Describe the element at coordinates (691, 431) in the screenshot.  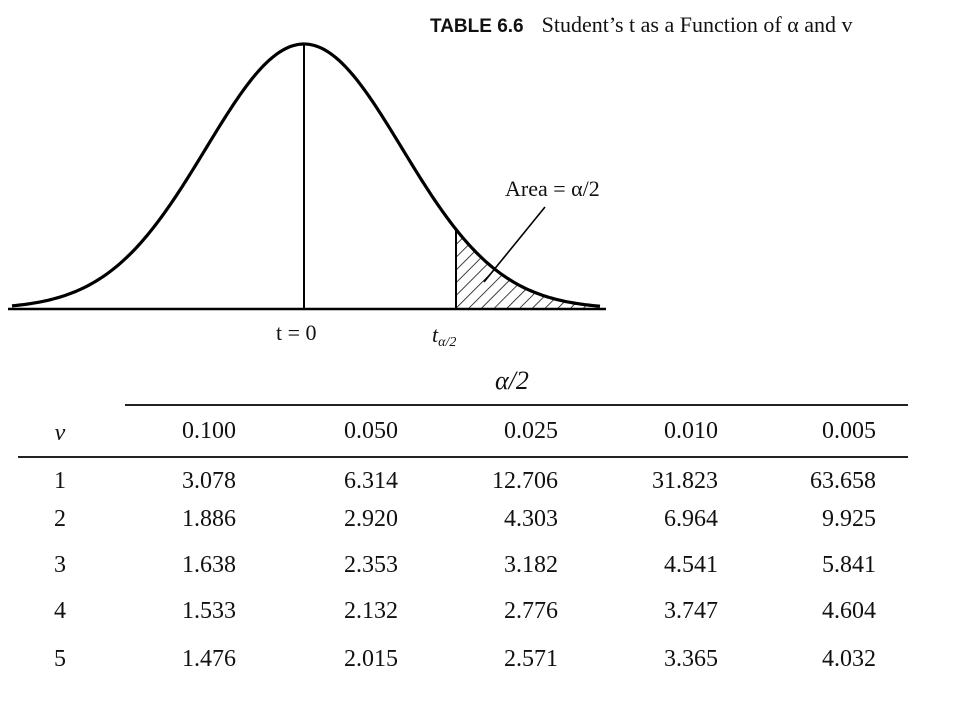
I see `column-header: 0.010` at that location.